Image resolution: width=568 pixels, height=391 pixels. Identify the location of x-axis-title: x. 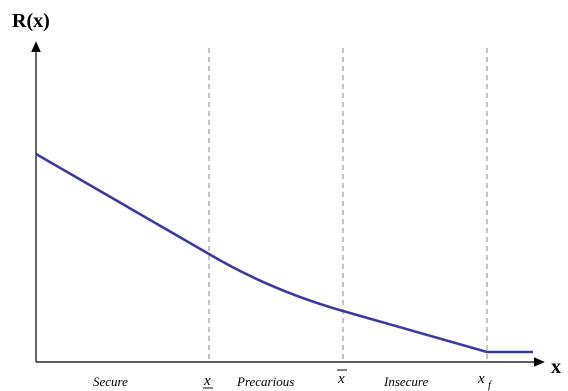
(556, 367).